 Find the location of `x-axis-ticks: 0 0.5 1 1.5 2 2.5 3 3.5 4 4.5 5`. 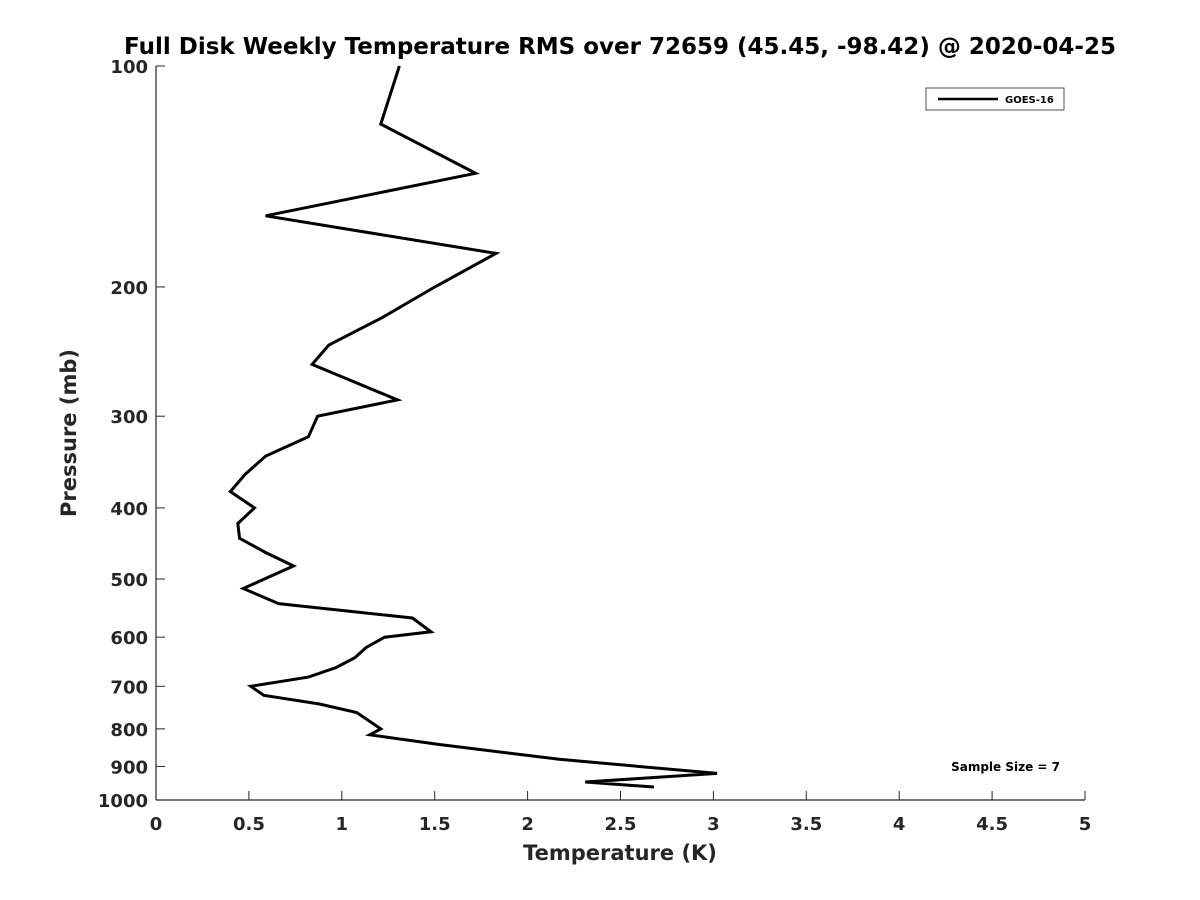

x-axis-ticks: 0 0.5 1 1.5 2 2.5 3 3.5 4 4.5 5 is located at coordinates (621, 813).